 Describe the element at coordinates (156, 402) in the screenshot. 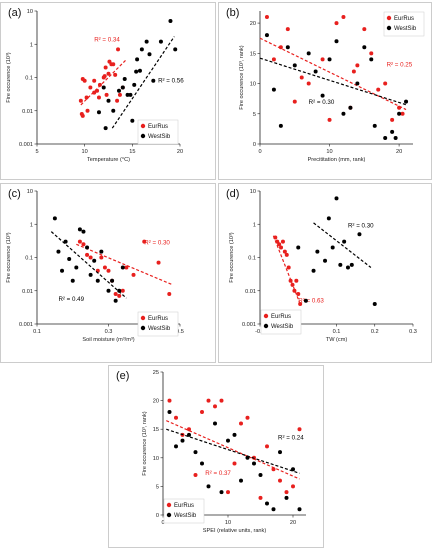

I see `y-tick-label: 20` at that location.